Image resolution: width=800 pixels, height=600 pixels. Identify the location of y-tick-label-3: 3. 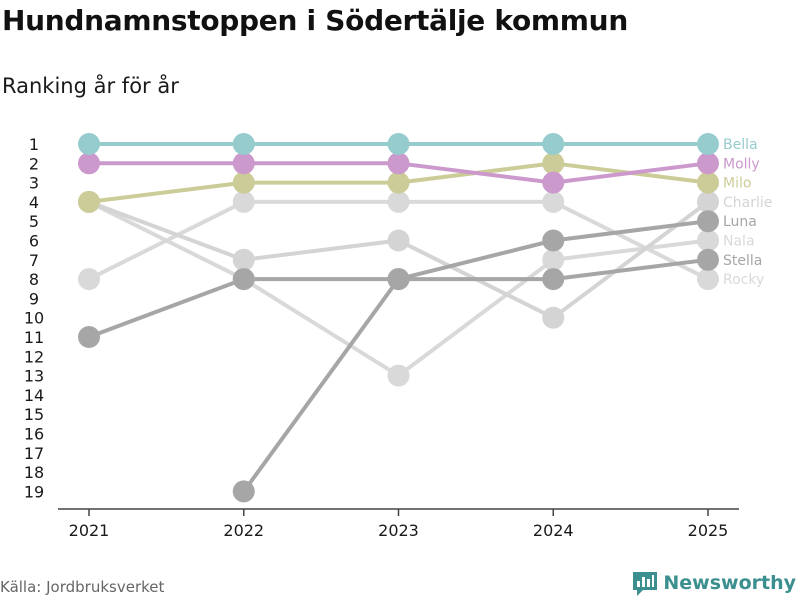
(34, 183).